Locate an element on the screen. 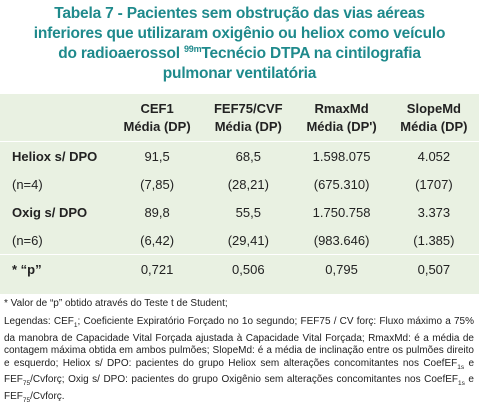 The image size is (479, 415). table-cell: (7,85) is located at coordinates (157, 184).